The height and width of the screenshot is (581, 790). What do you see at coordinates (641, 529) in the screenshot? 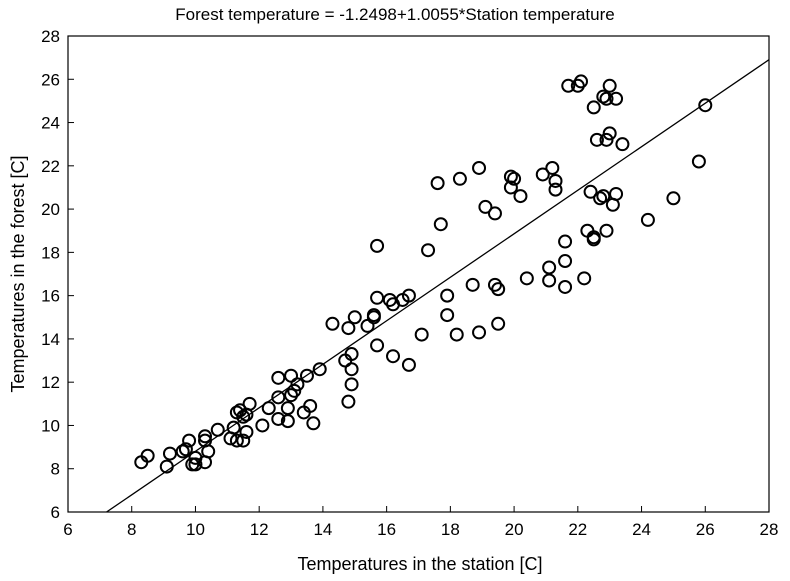
I see `x-tick-label: 24` at bounding box center [641, 529].